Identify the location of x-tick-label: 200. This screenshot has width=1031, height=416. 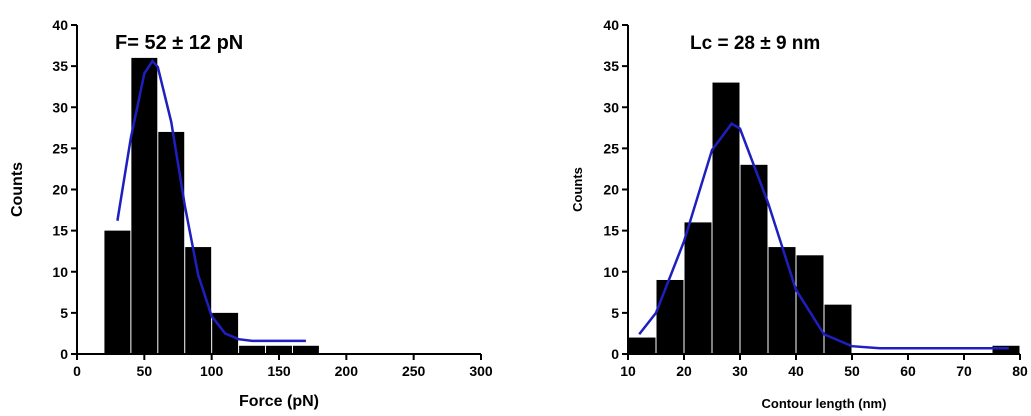
(347, 371).